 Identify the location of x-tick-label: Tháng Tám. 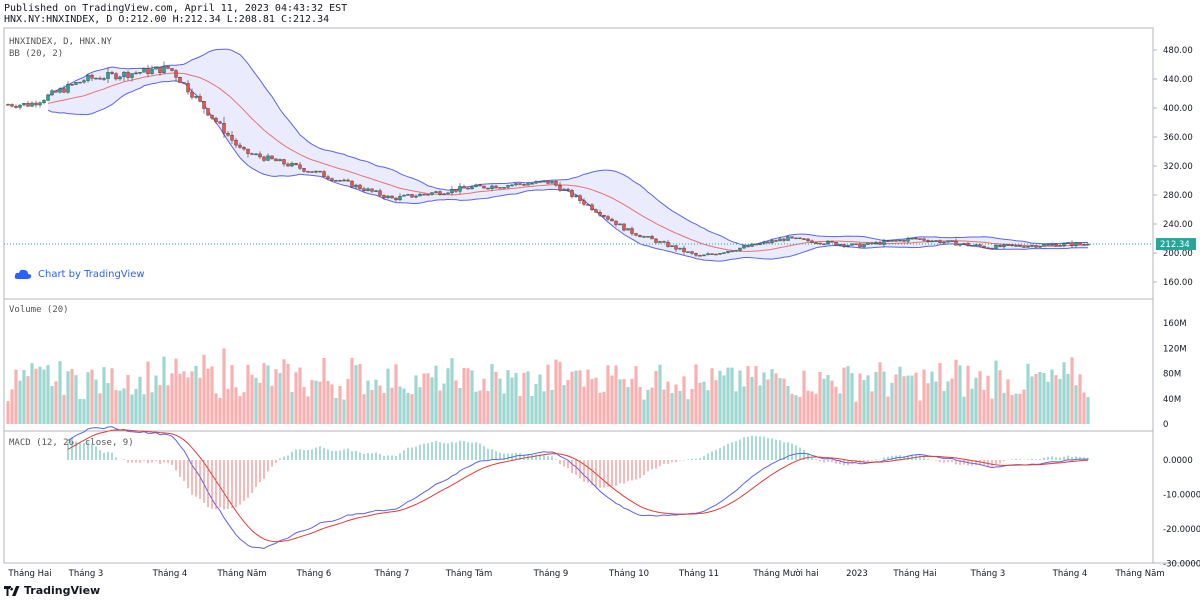
(469, 574).